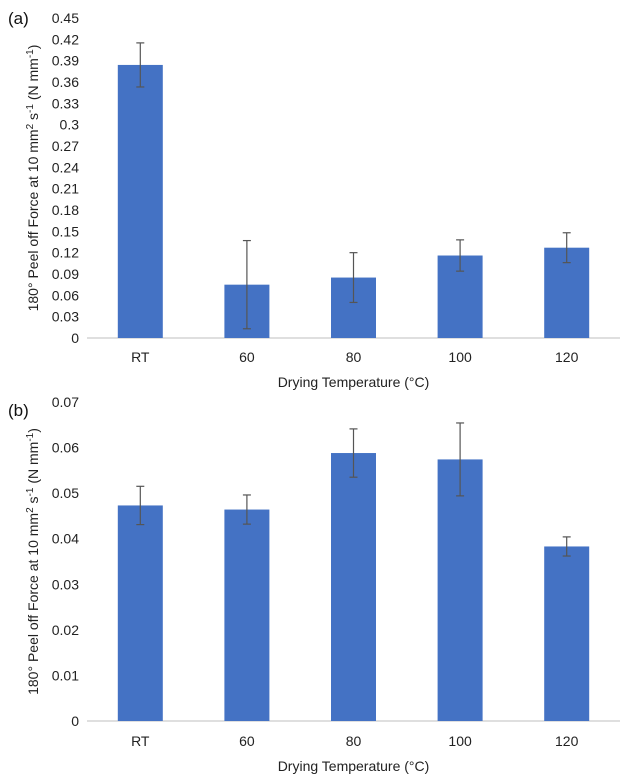 This screenshot has width=630, height=774. What do you see at coordinates (65, 189) in the screenshot?
I see `y-tick-label: 0.21` at bounding box center [65, 189].